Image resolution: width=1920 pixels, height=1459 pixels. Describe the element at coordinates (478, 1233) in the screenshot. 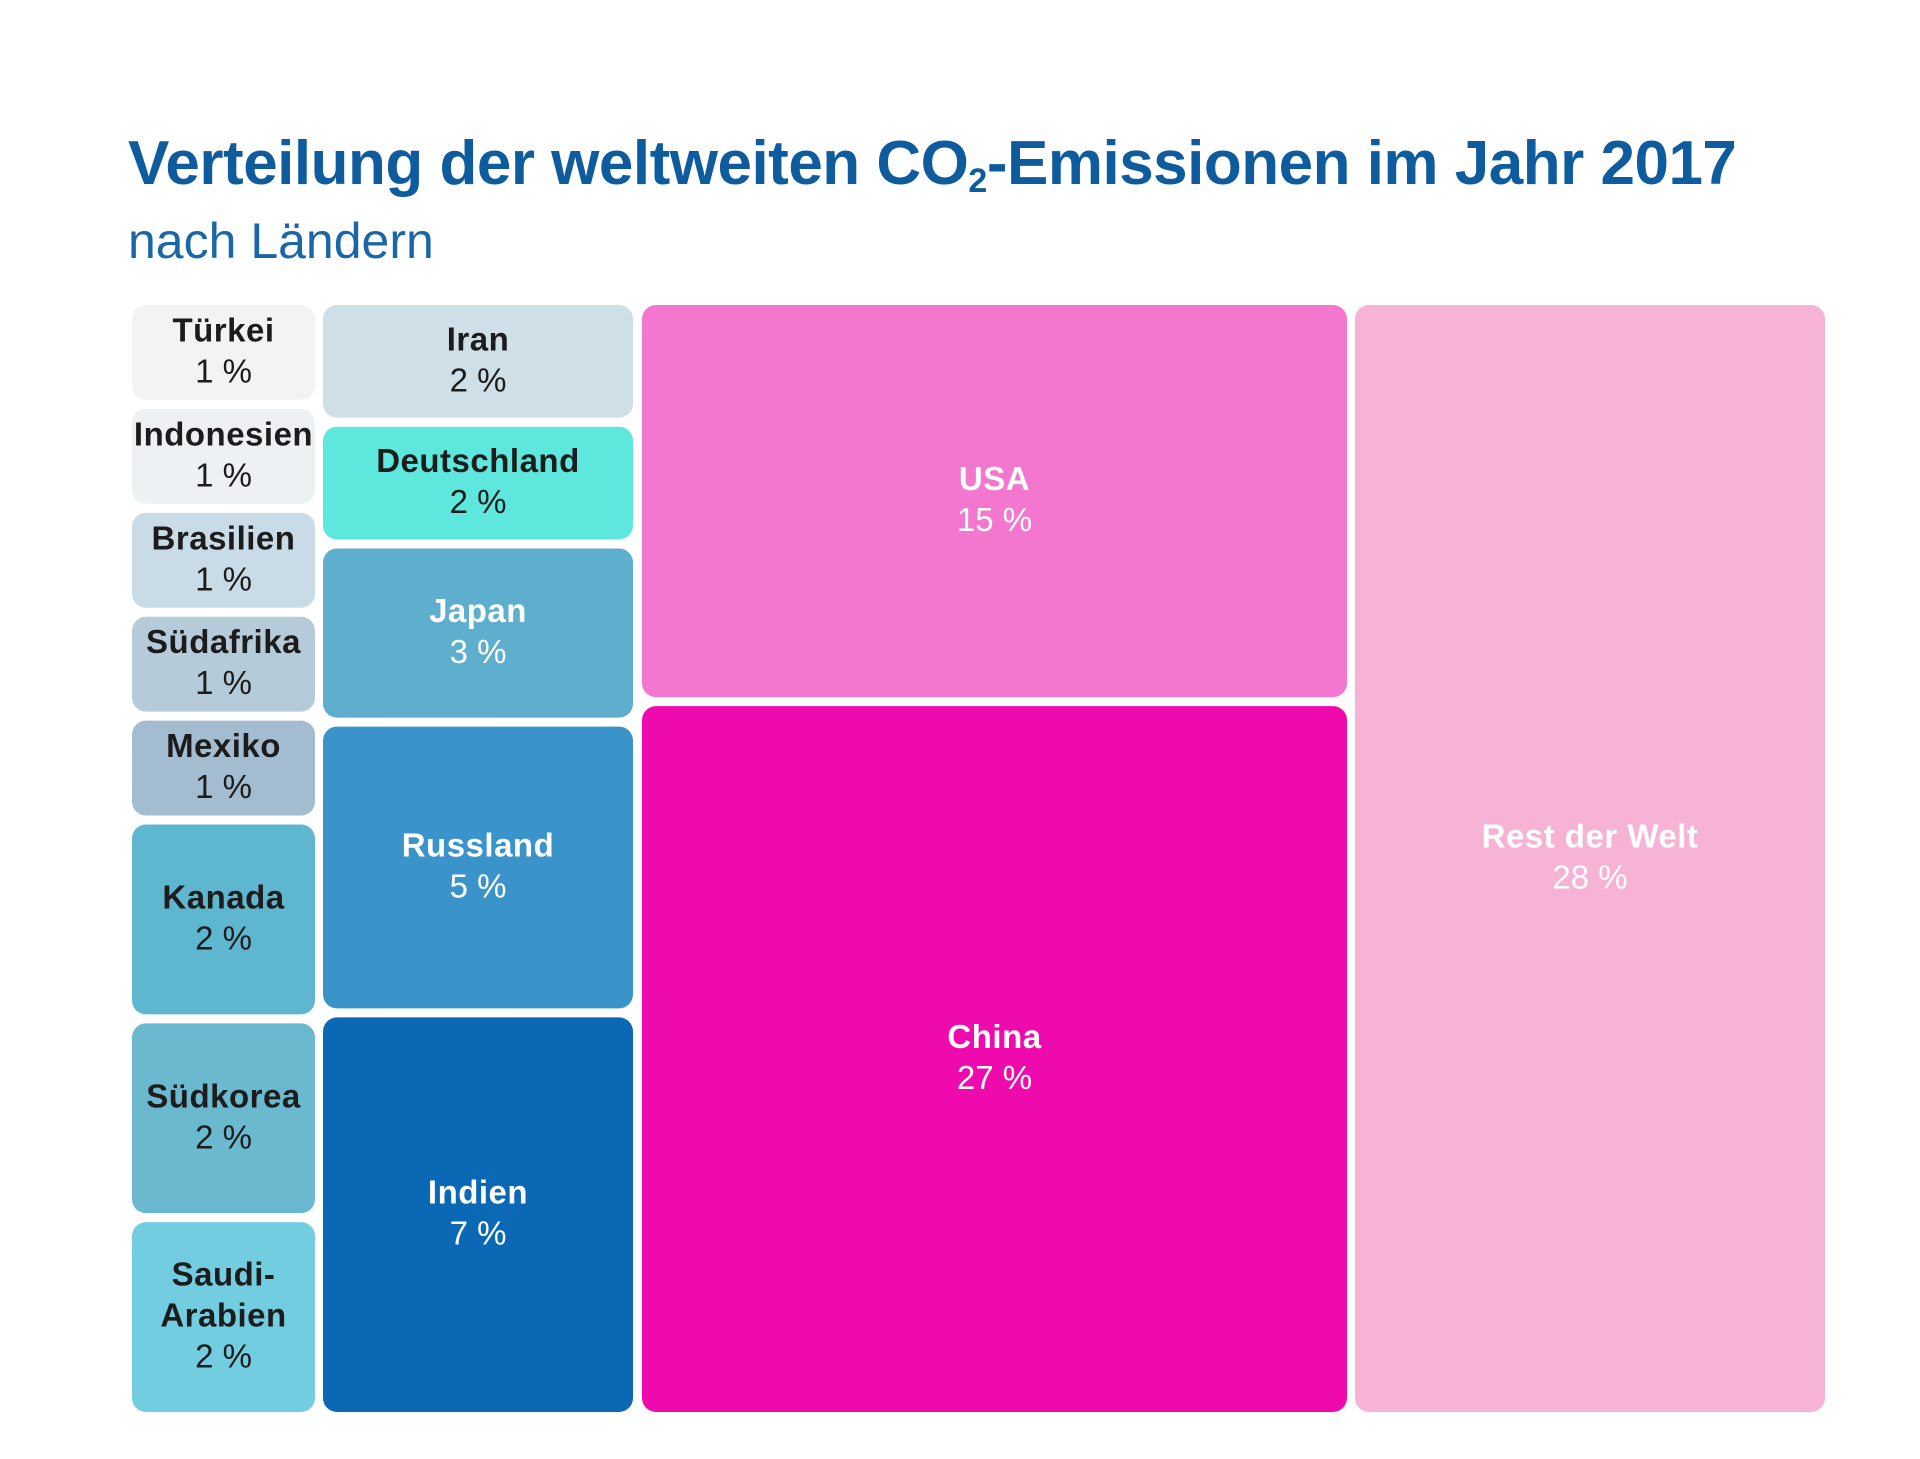

I see `treemap-value-indien: 7 %` at that location.